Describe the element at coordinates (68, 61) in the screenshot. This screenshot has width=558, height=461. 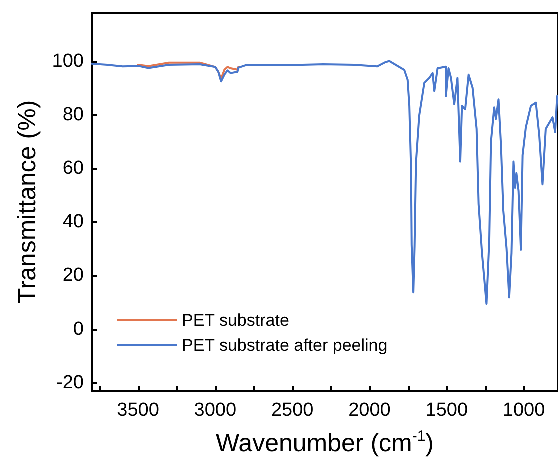
I see `y-tick-label: 100` at that location.